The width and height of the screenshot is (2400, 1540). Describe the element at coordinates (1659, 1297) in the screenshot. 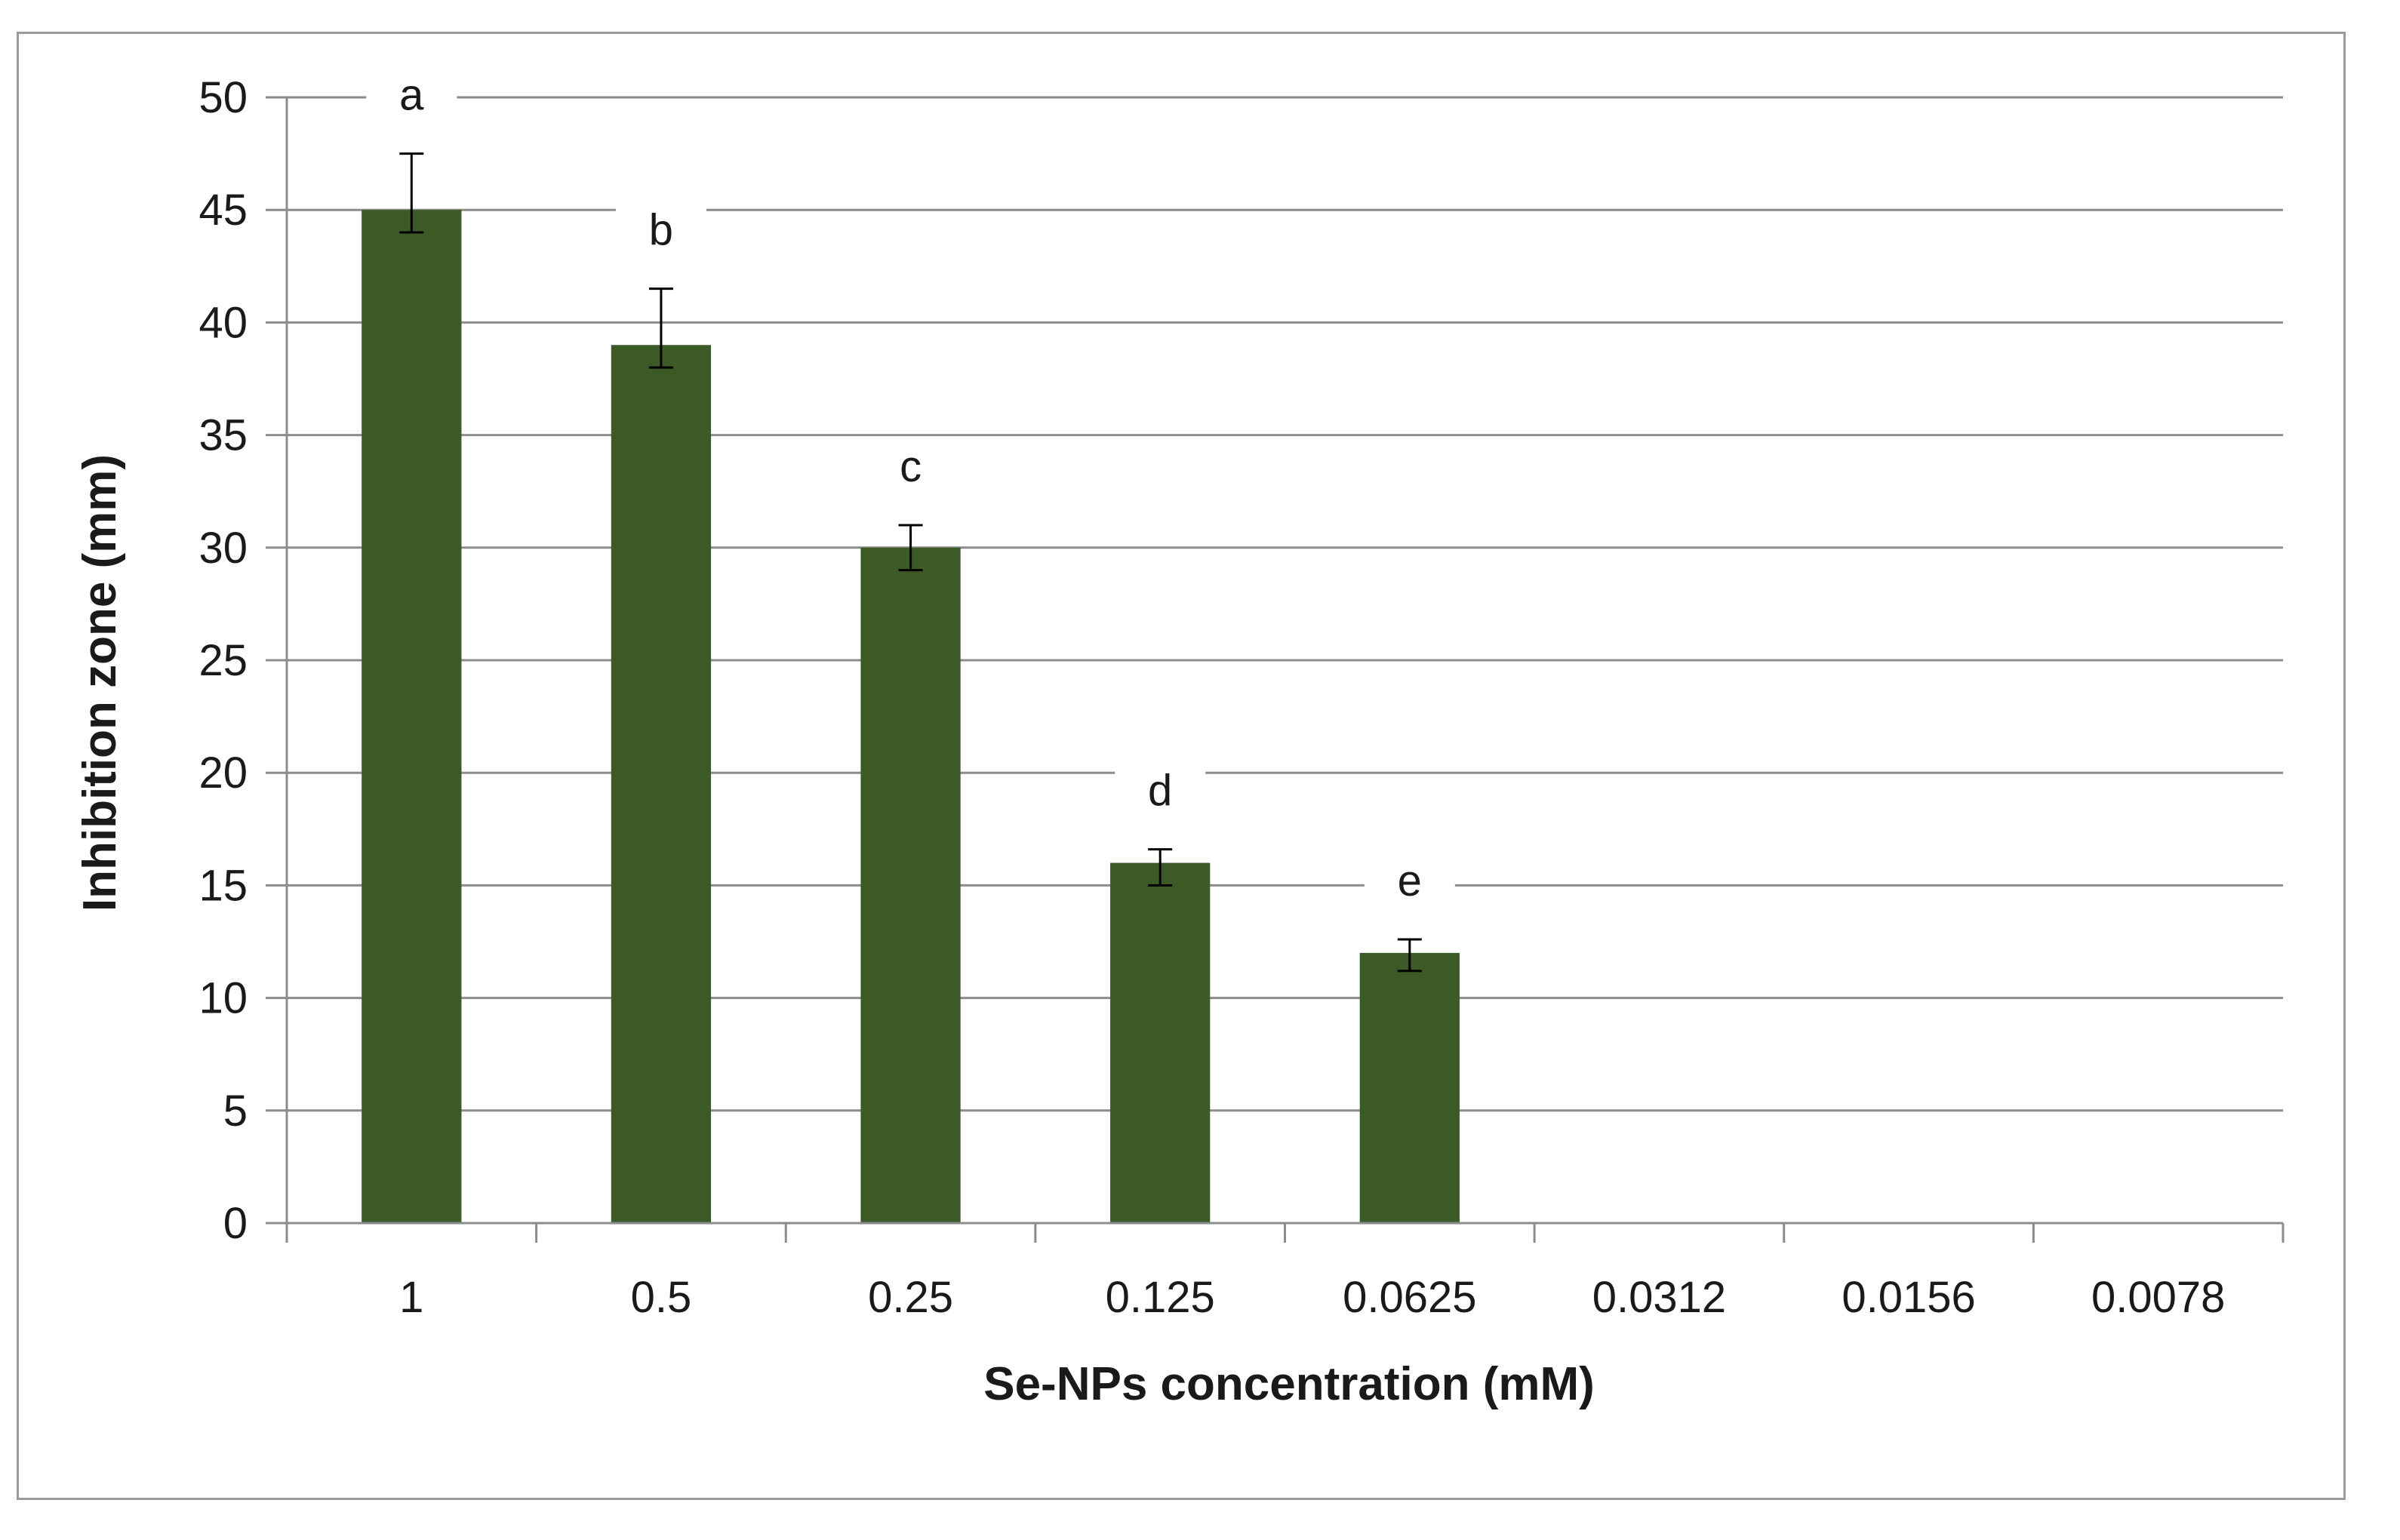

I see `x-tick-label: 0.0312` at that location.